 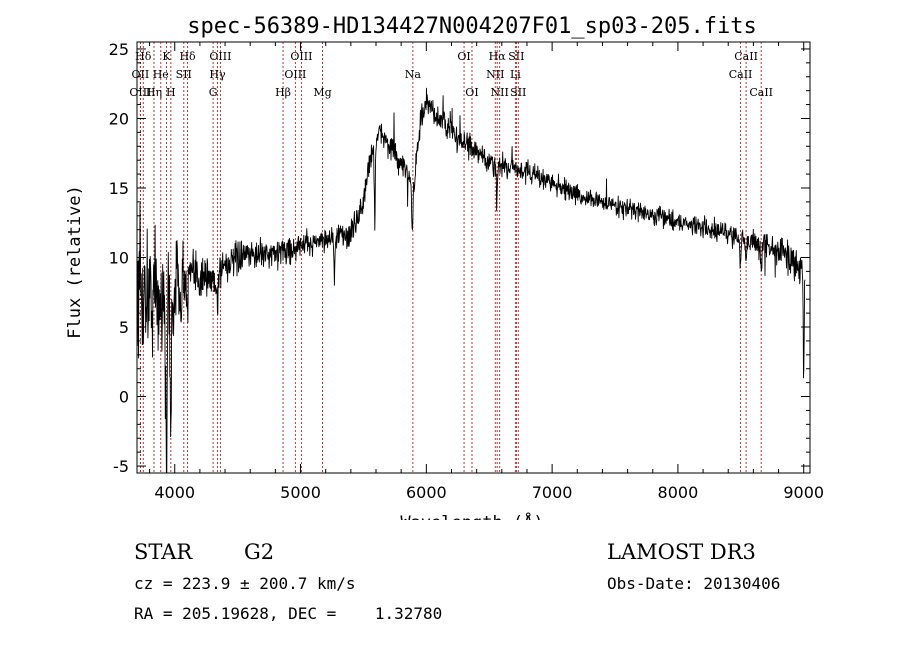 I want to click on survey-label: LAMOST DR3, so click(x=681, y=552).